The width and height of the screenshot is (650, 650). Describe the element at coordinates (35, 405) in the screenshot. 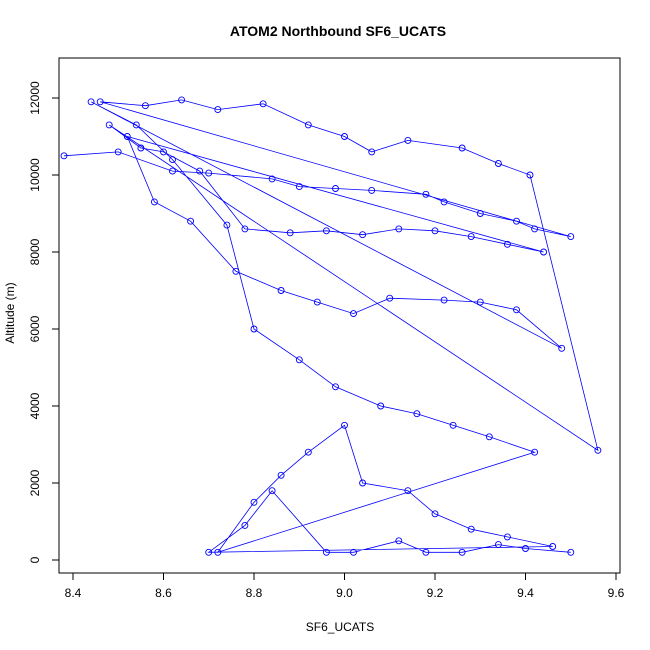

I see `y-tick-label: 4000` at that location.